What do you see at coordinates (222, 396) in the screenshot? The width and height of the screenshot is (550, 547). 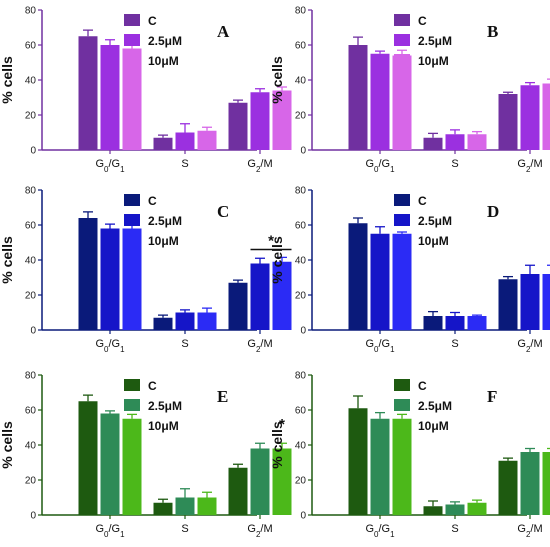 I see `panel-letter: E` at bounding box center [222, 396].